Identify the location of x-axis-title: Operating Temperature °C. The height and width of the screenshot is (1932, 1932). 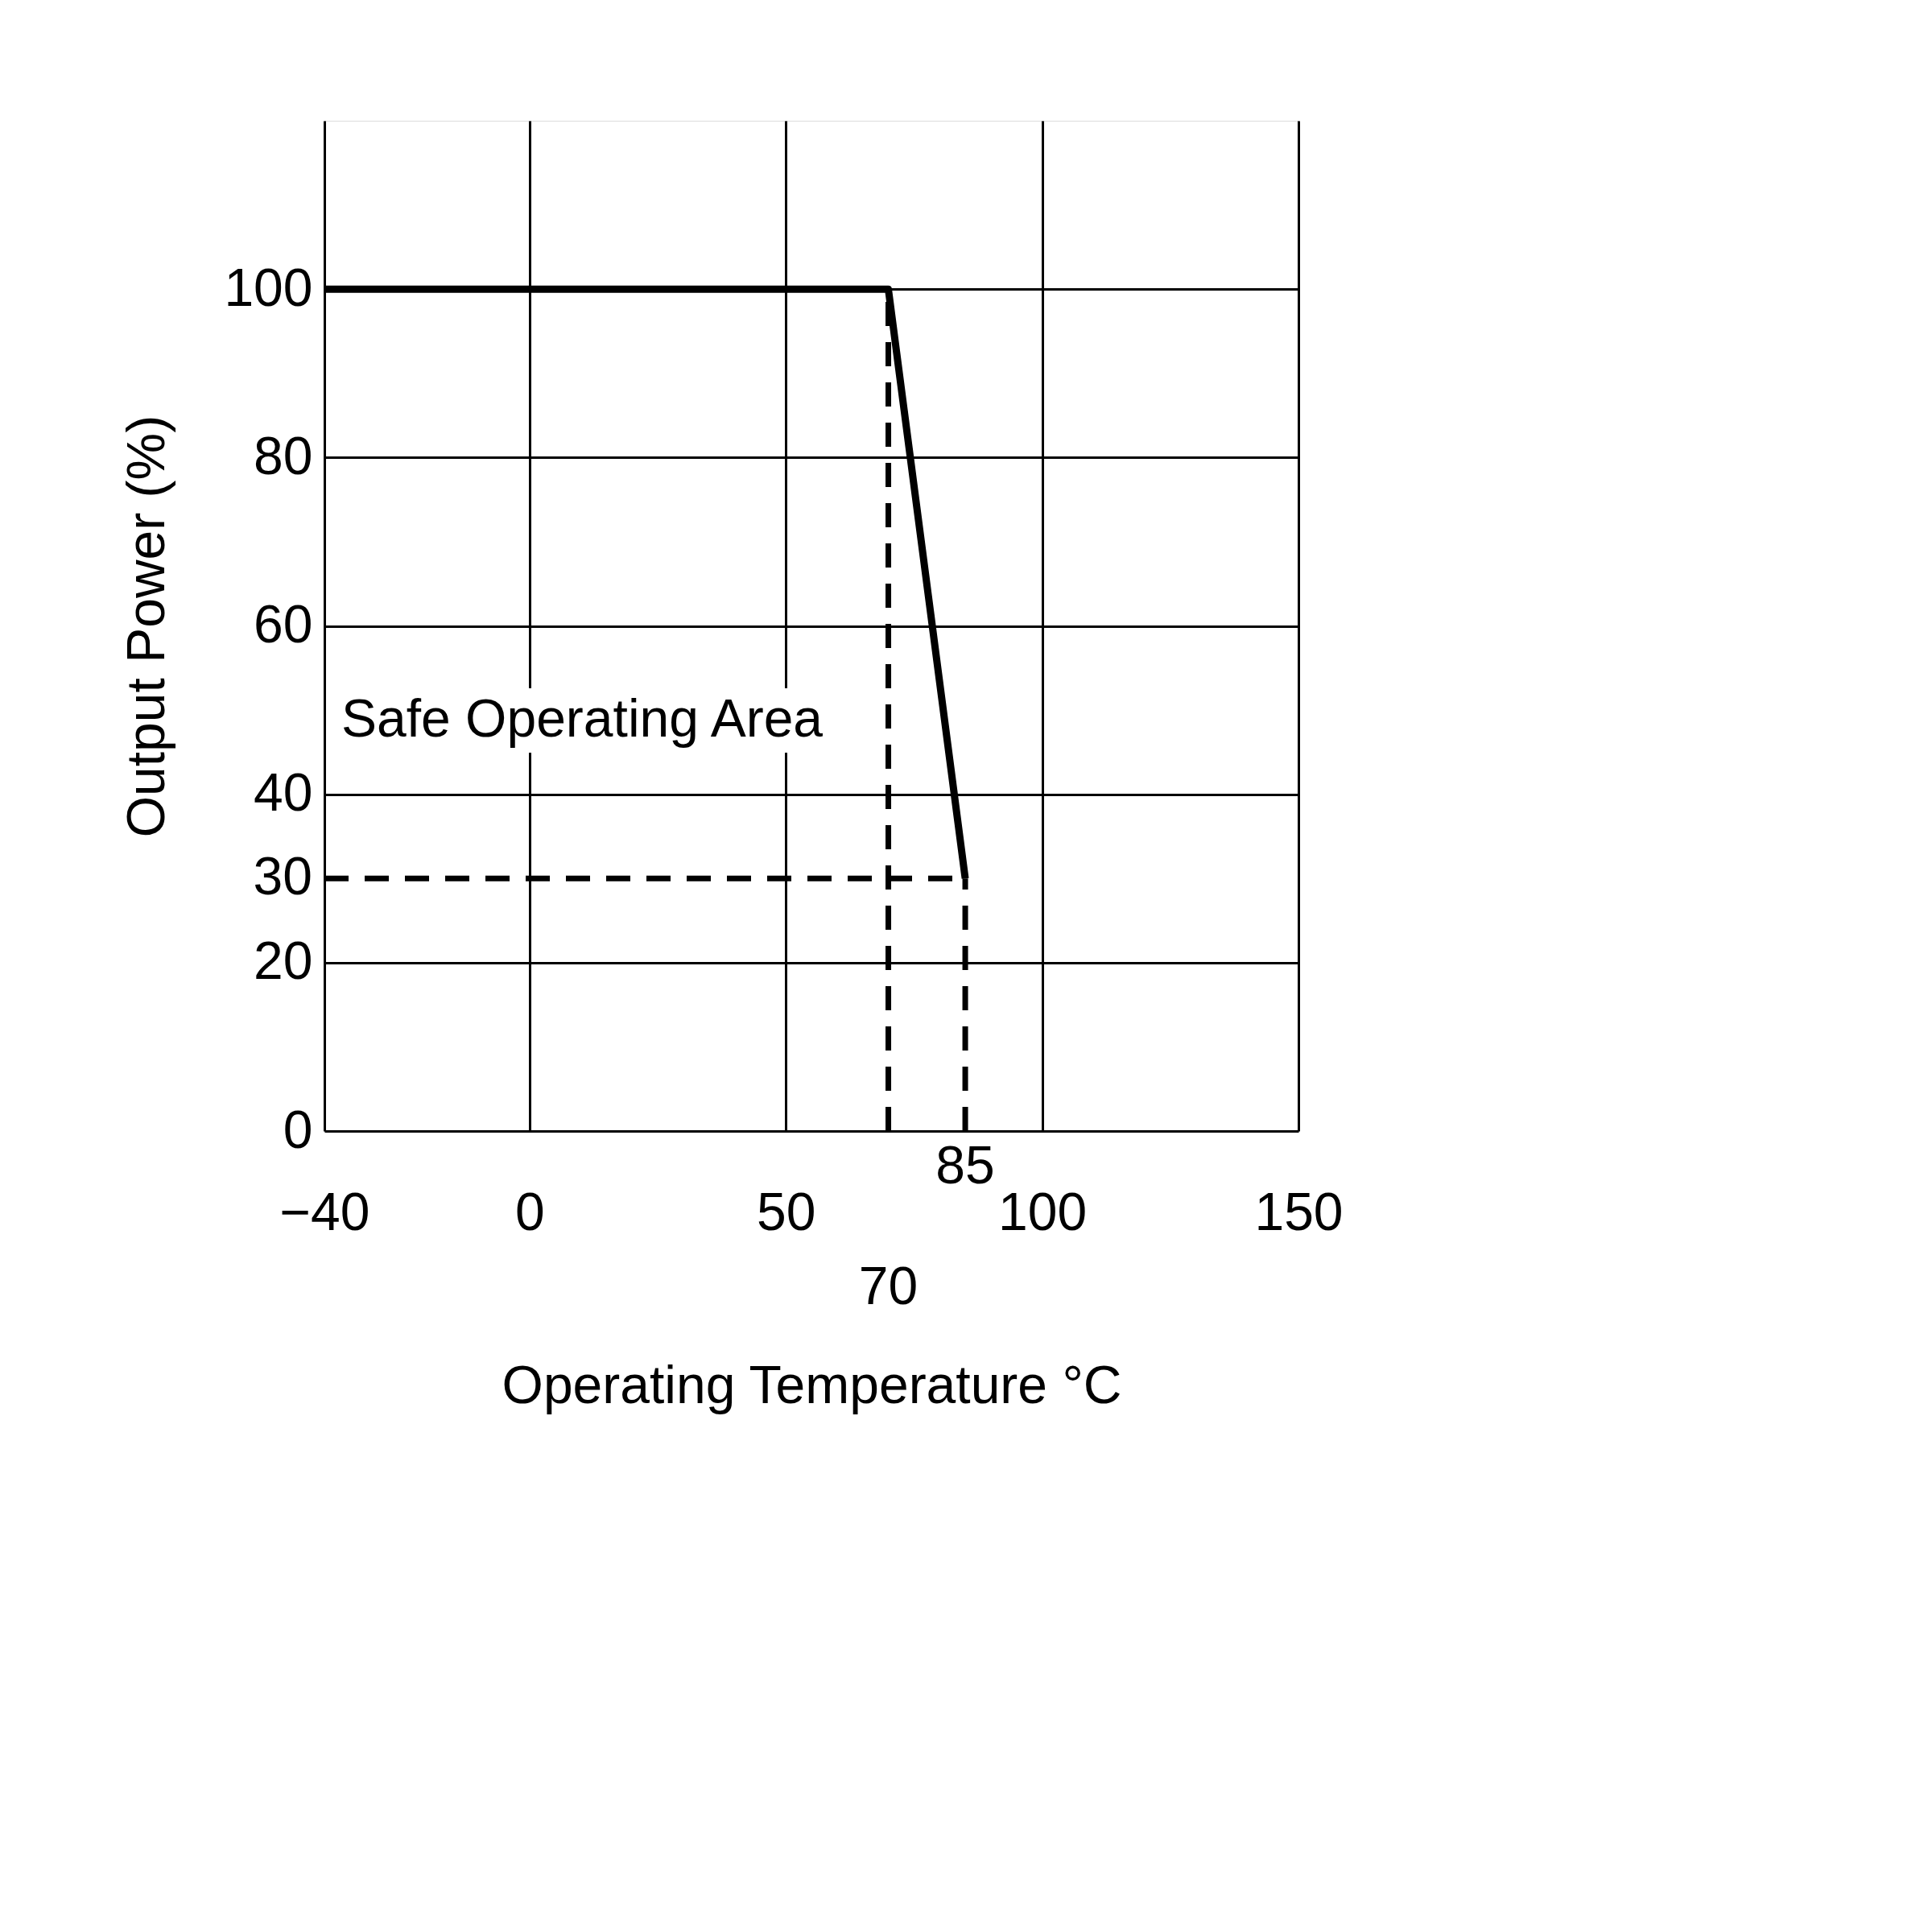
(812, 1384).